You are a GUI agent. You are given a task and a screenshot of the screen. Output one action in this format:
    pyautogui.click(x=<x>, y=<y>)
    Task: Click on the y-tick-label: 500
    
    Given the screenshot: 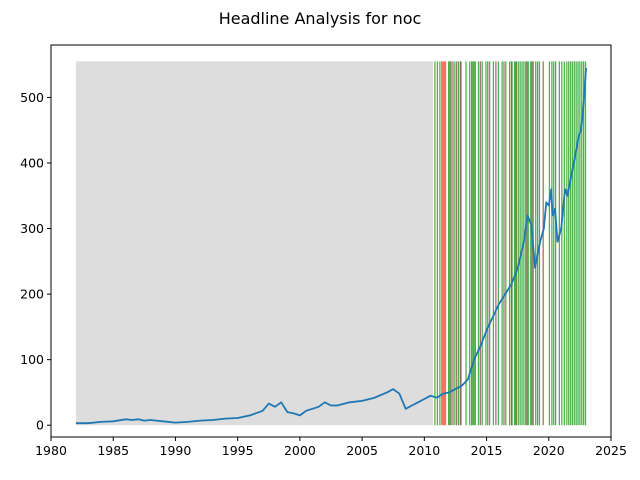 What is the action you would take?
    pyautogui.click(x=32, y=97)
    